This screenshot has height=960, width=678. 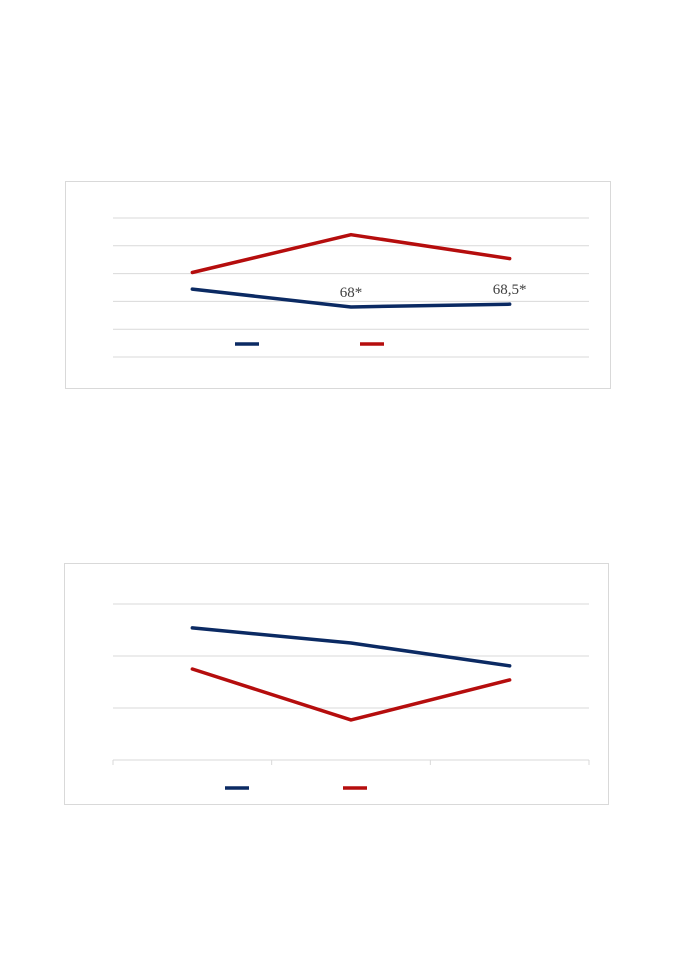 What do you see at coordinates (510, 290) in the screenshot?
I see `data-label: 68,5*` at bounding box center [510, 290].